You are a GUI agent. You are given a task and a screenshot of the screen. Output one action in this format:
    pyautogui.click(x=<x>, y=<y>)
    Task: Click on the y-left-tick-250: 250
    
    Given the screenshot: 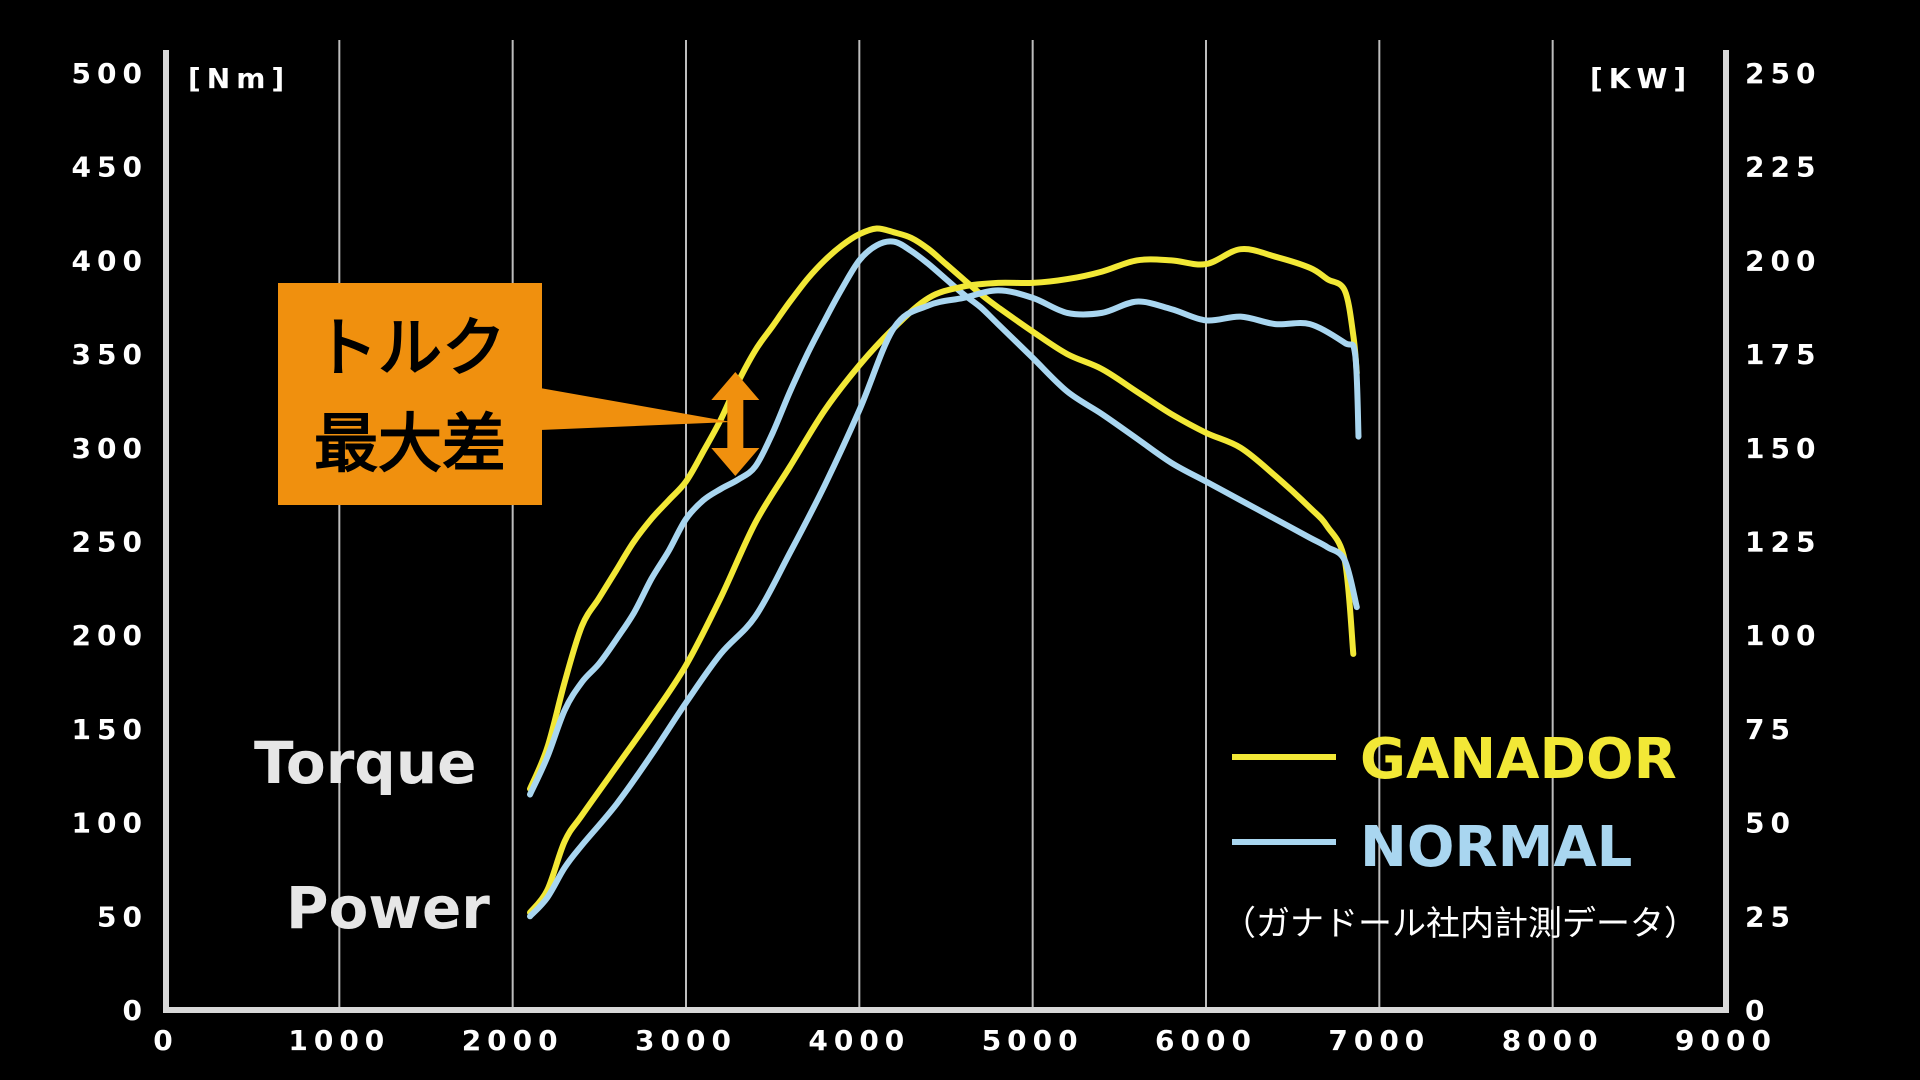 What is the action you would take?
    pyautogui.click(x=110, y=542)
    